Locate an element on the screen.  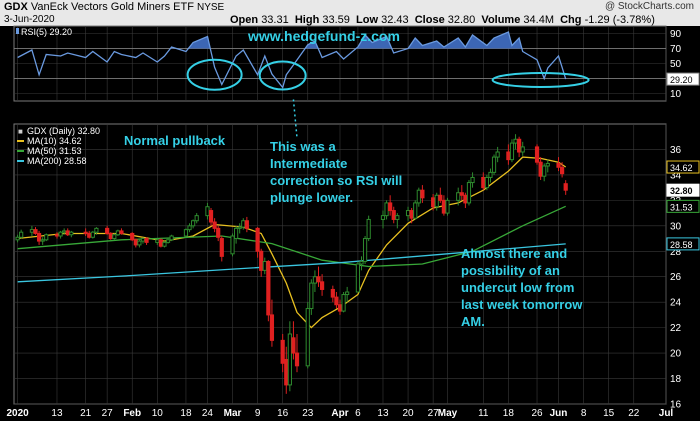
header-name: VanEck Vectors Gold Miners ETF is located at coordinates (112, 7).